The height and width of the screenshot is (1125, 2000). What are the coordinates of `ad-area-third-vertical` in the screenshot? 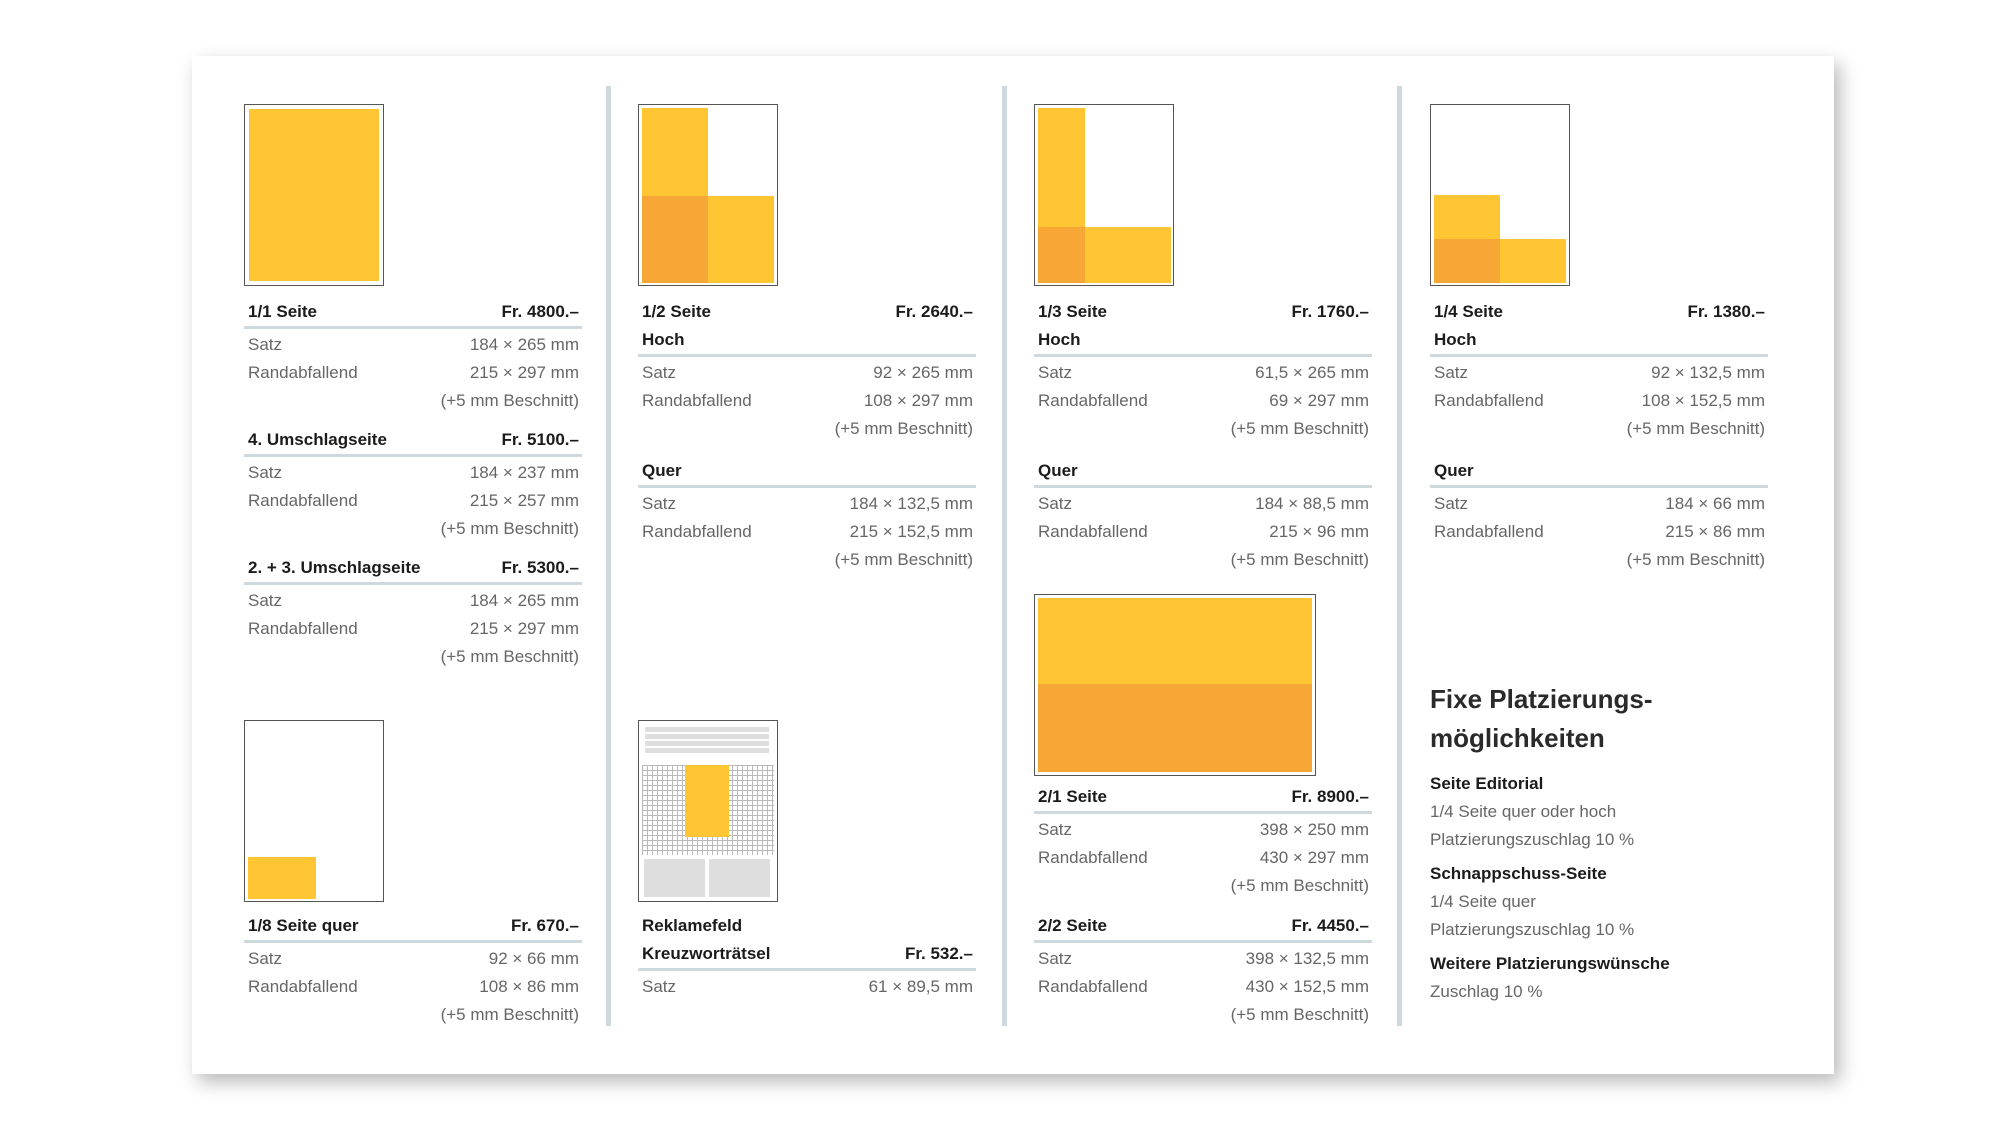 It's located at (1061, 167).